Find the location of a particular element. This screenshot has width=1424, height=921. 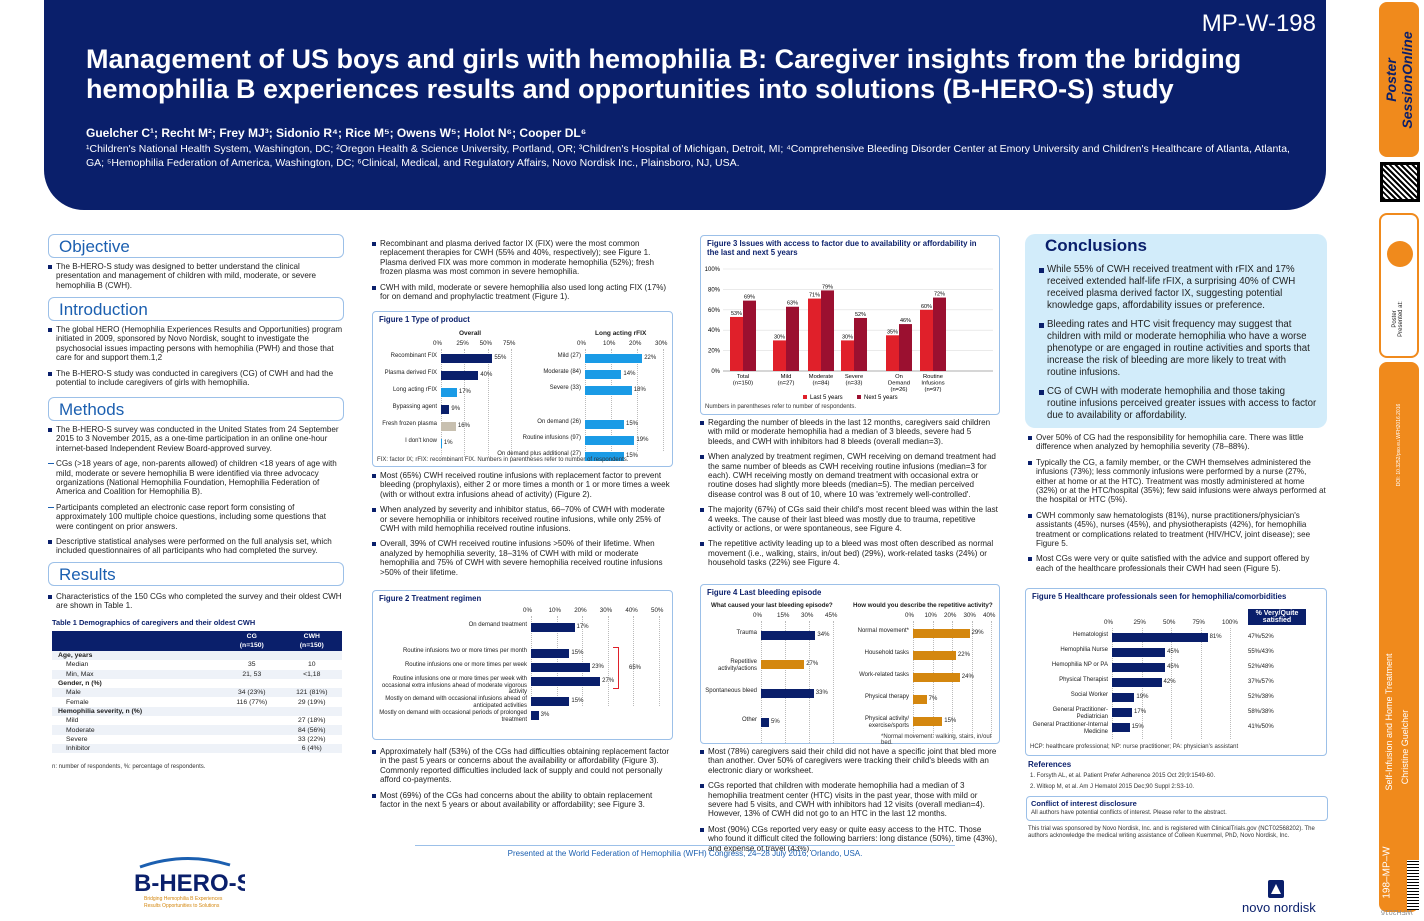

table-cell: Moderate is located at coordinates (80, 730).